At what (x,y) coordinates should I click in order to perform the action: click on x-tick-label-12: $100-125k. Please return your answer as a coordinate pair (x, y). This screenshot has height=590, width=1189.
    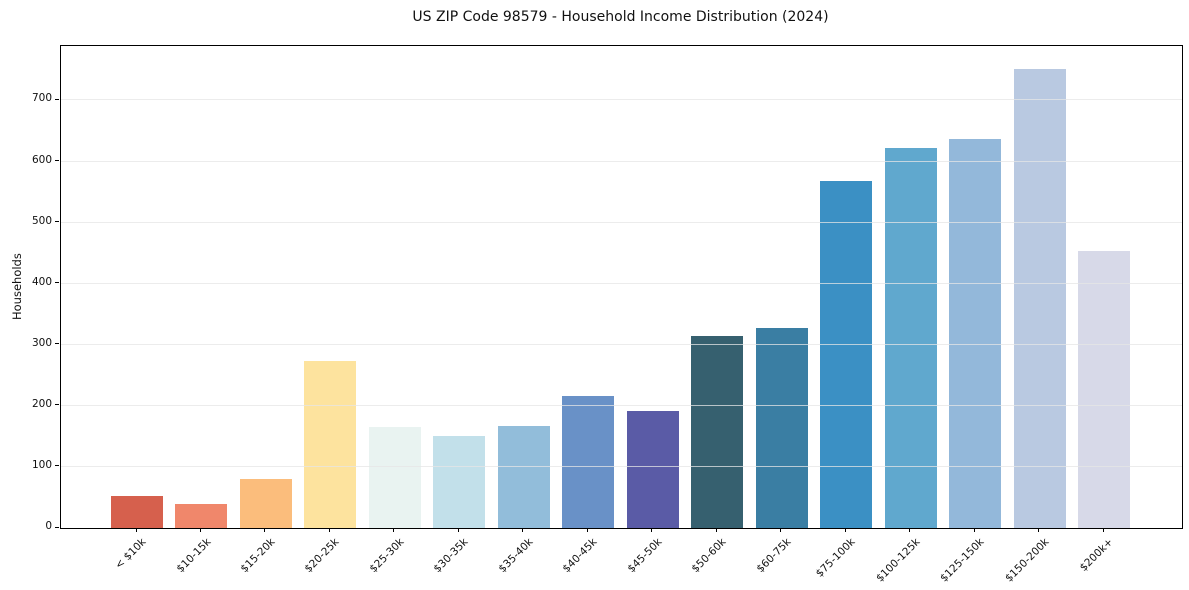
    Looking at the image, I should click on (898, 560).